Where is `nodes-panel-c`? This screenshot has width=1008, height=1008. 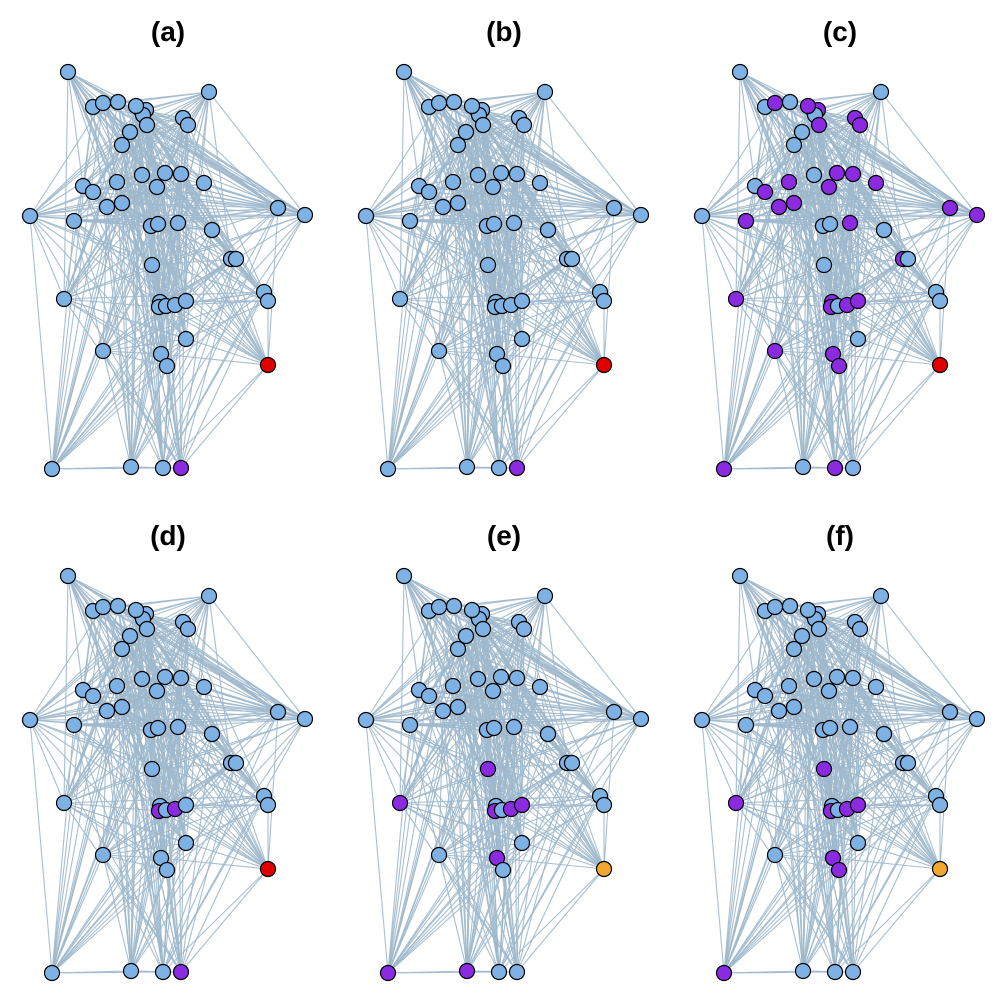
nodes-panel-c is located at coordinates (839, 270).